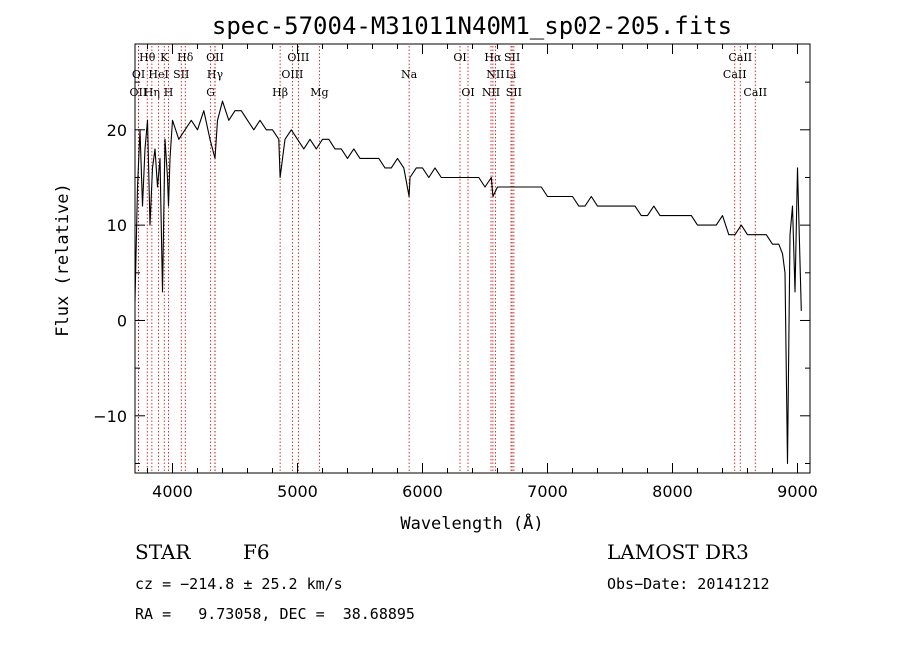  Describe the element at coordinates (152, 92) in the screenshot. I see `line-marker-label: Hη` at that location.